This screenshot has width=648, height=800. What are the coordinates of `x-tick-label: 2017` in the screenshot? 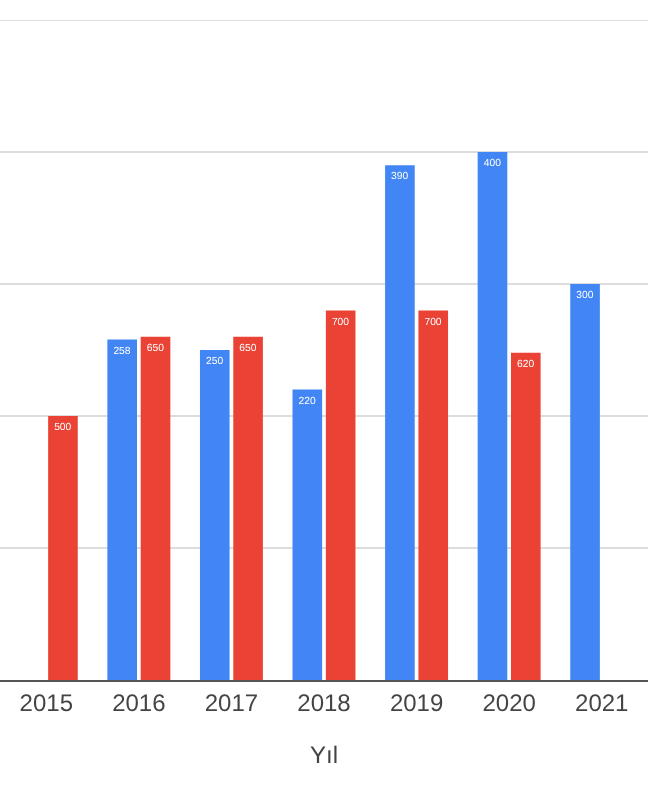 It's located at (231, 702).